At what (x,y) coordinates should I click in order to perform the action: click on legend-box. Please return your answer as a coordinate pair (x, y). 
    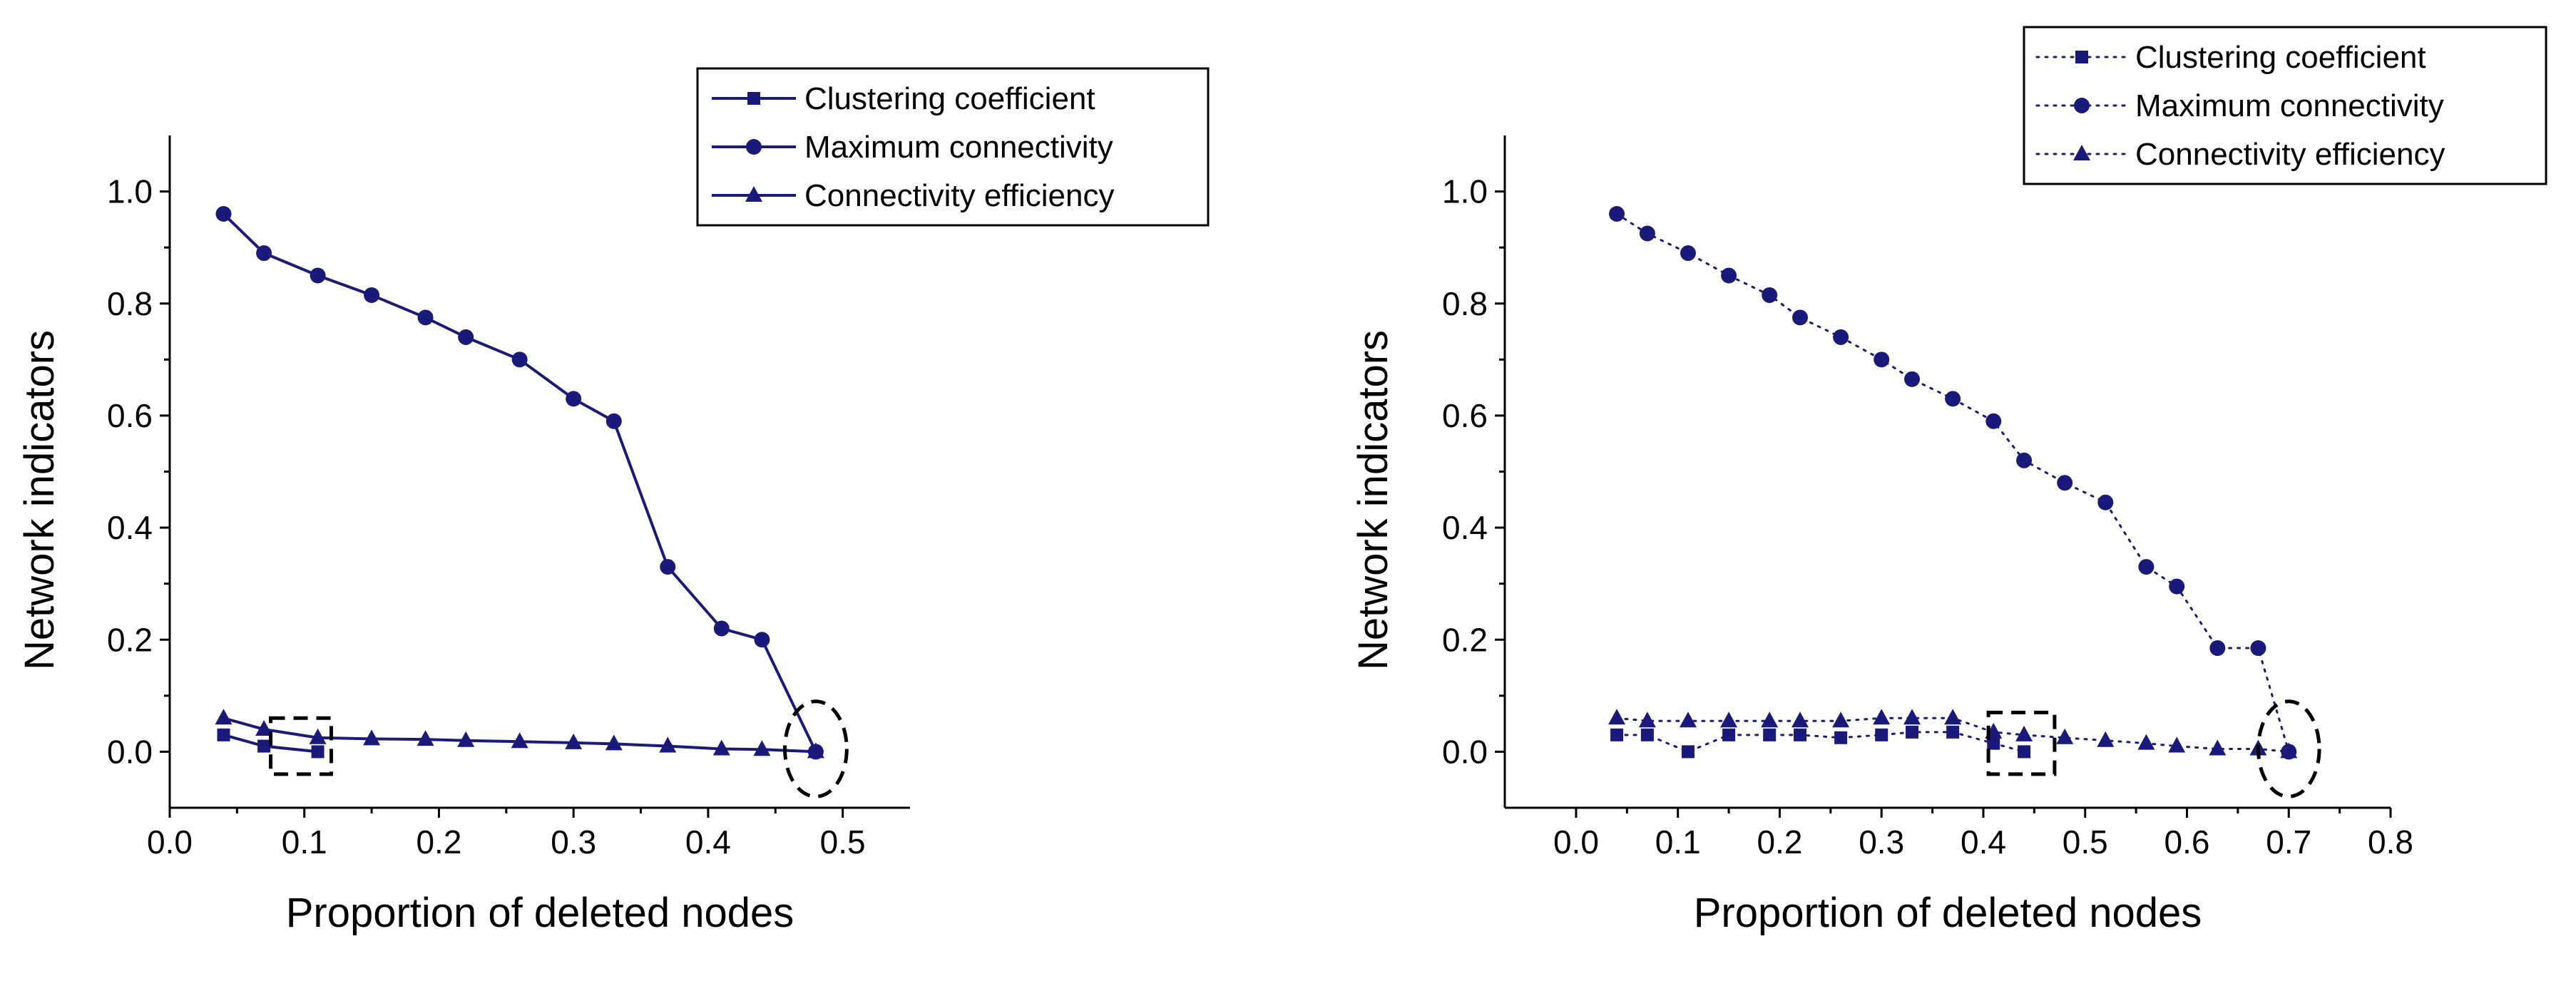
    Looking at the image, I should click on (2285, 105).